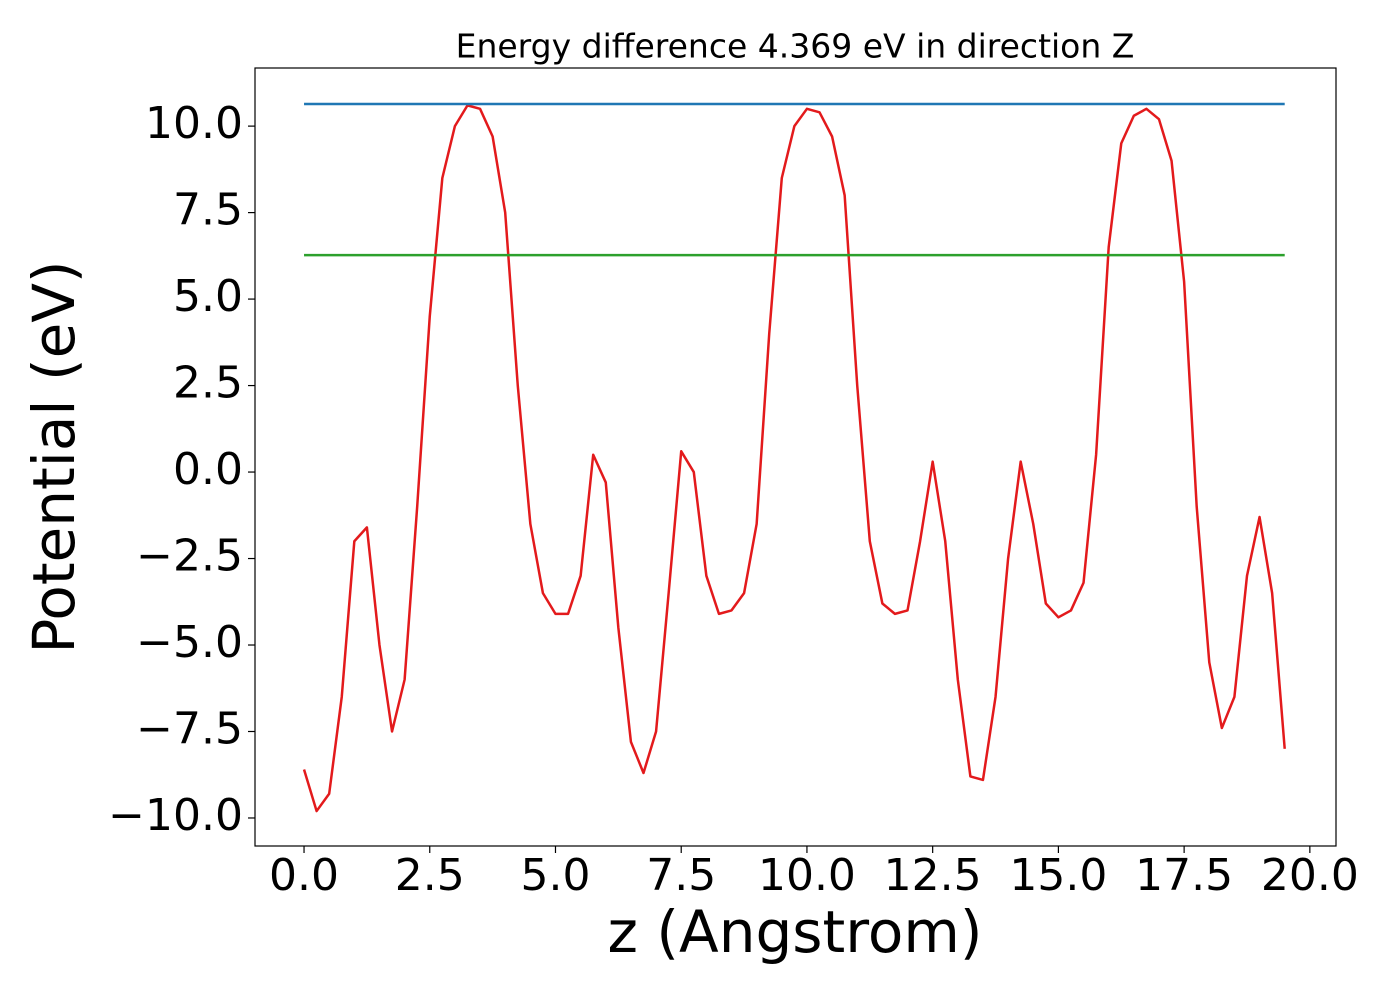 Image resolution: width=1400 pixels, height=1000 pixels. What do you see at coordinates (681, 875) in the screenshot?
I see `x-tick-label: 7.5` at bounding box center [681, 875].